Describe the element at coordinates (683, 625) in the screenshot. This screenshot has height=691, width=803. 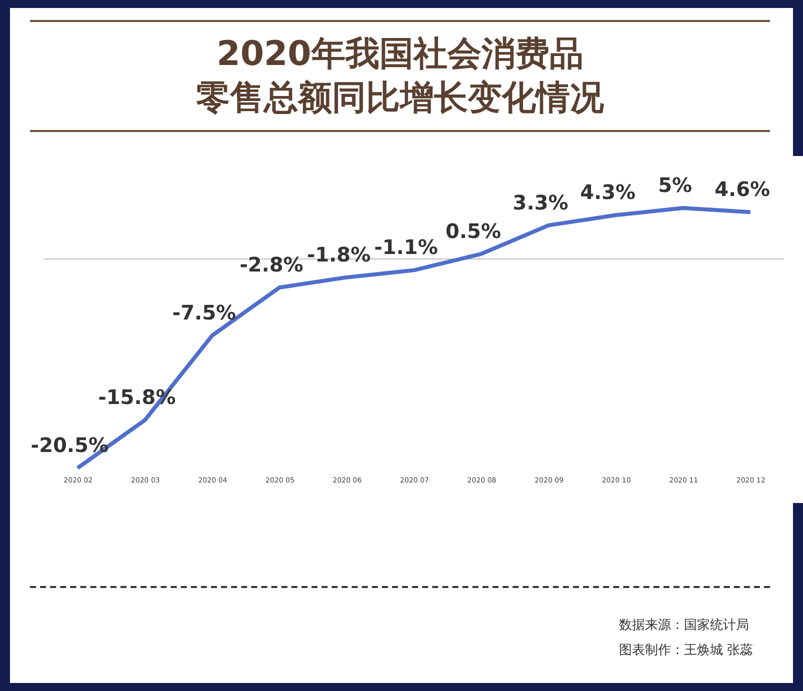
I see `source-note: 数据来源：国家统计局` at that location.